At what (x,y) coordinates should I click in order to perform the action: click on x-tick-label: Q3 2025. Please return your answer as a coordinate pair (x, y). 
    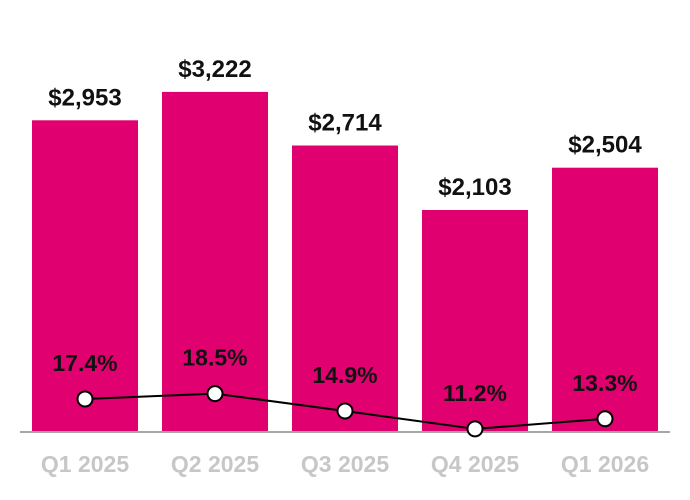
    Looking at the image, I should click on (345, 464).